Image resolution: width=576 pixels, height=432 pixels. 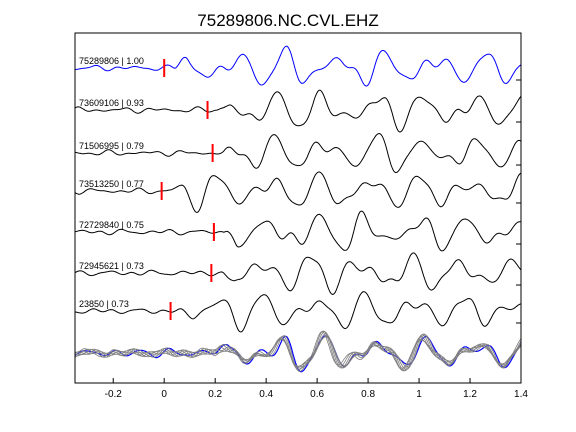 What do you see at coordinates (111, 146) in the screenshot?
I see `trace-label: 71506995 | 0.79` at bounding box center [111, 146].